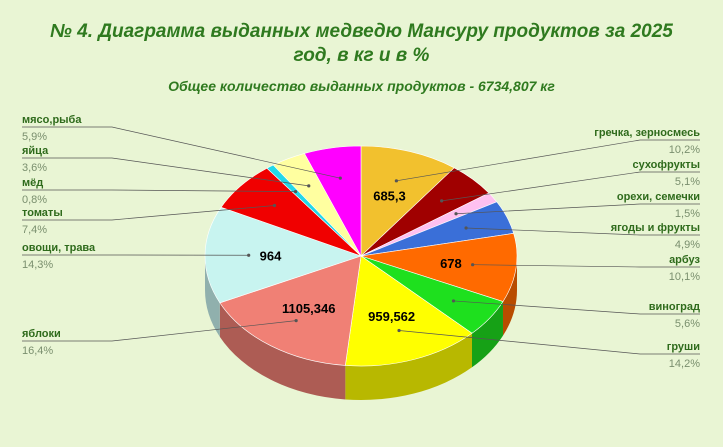  What do you see at coordinates (361, 55) in the screenshot?
I see `chart-title-line2: год, в кг и в %` at bounding box center [361, 55].